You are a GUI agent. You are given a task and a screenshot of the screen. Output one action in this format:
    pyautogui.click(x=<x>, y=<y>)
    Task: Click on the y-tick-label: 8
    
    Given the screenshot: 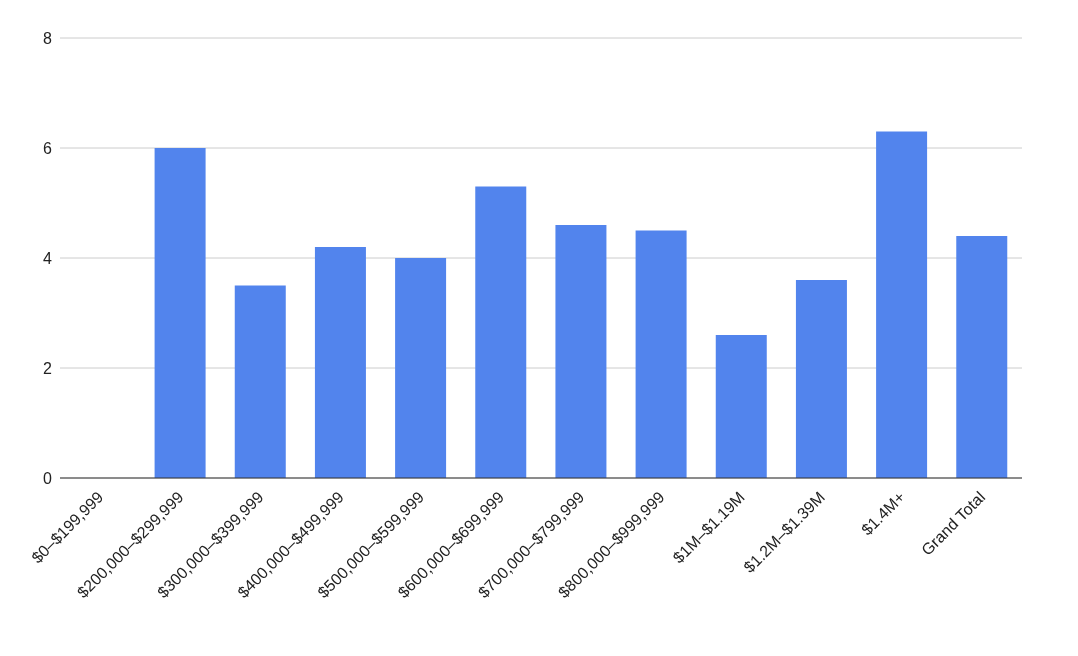 What is the action you would take?
    pyautogui.click(x=48, y=38)
    